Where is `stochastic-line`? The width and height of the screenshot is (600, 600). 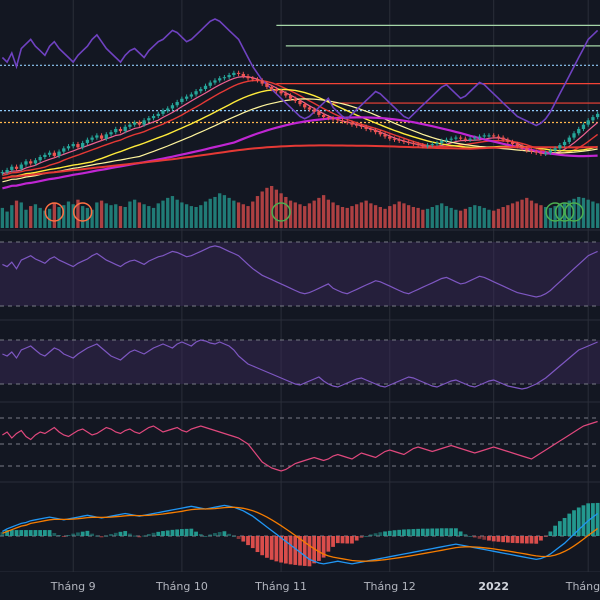
stochastic-line is located at coordinates (300, 364).